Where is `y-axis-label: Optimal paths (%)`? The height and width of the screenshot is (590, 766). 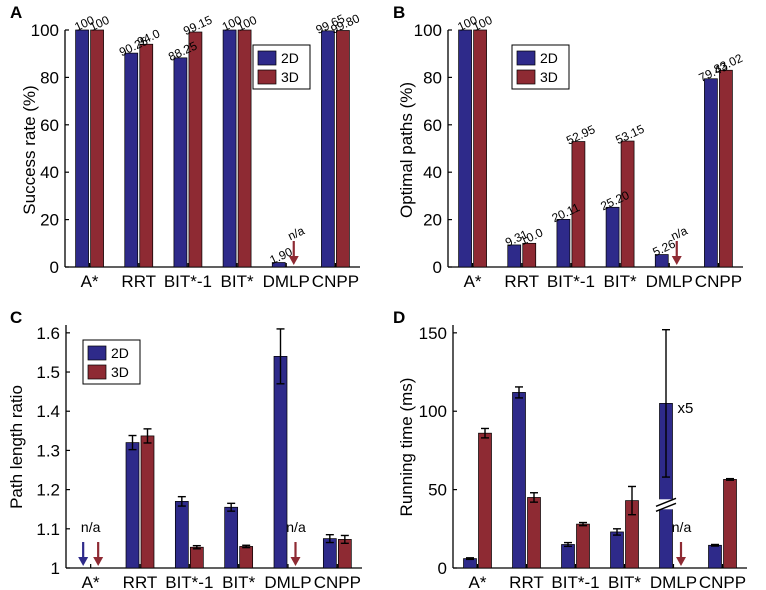 y-axis-label: Optimal paths (%) is located at coordinates (406, 150).